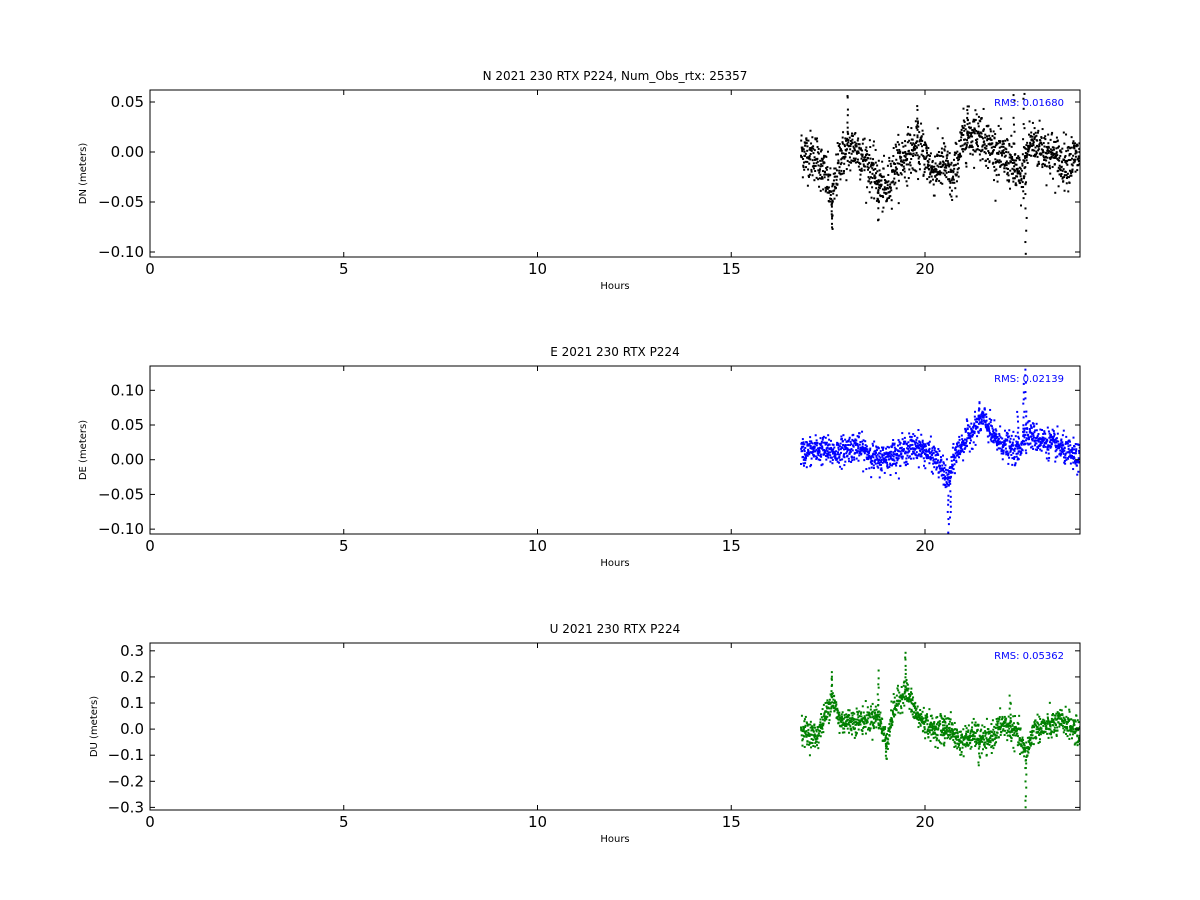 This screenshot has height=900, width=1200. Describe the element at coordinates (537, 822) in the screenshot. I see `x-tick-label: 10` at that location.